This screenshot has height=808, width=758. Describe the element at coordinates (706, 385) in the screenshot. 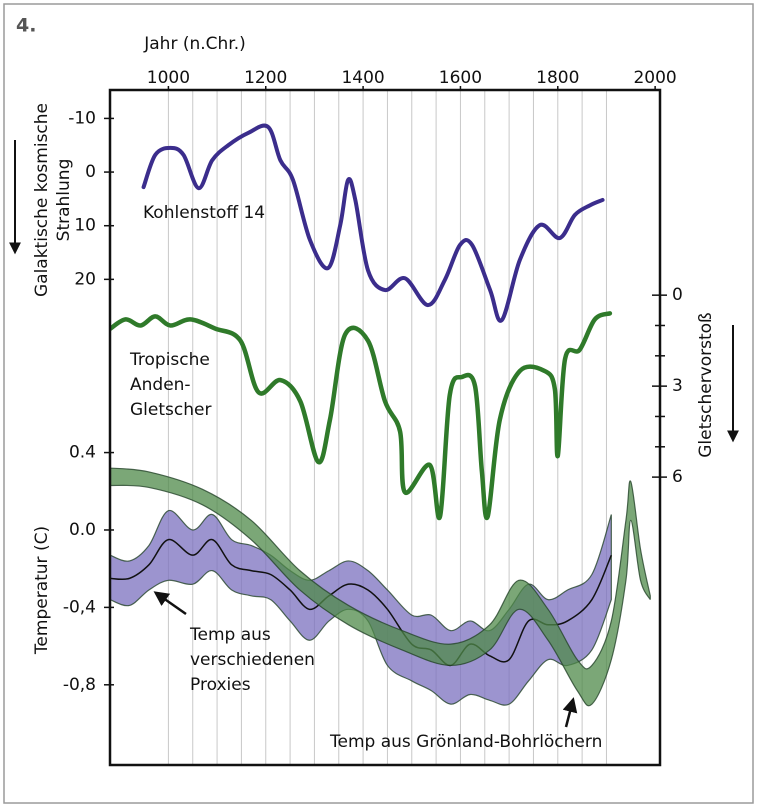

I see `y2-axis-label: Gletschervorstoß` at that location.